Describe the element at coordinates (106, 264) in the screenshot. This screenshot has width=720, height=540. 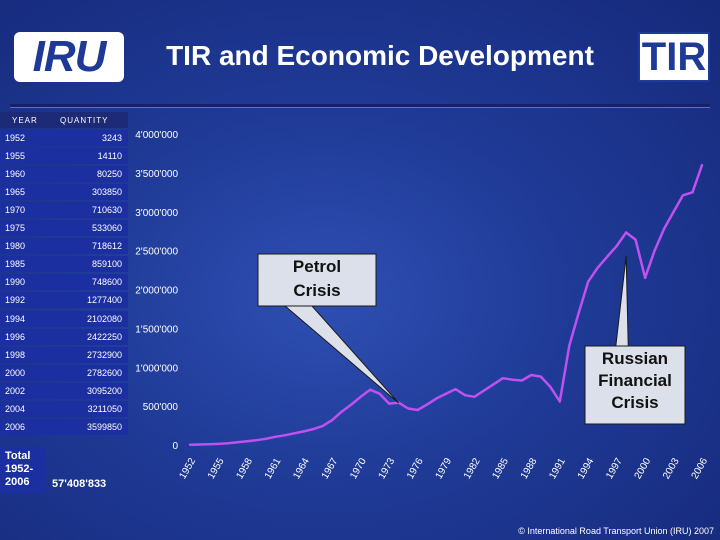
I see `table-cell-quantity: 859100` at that location.